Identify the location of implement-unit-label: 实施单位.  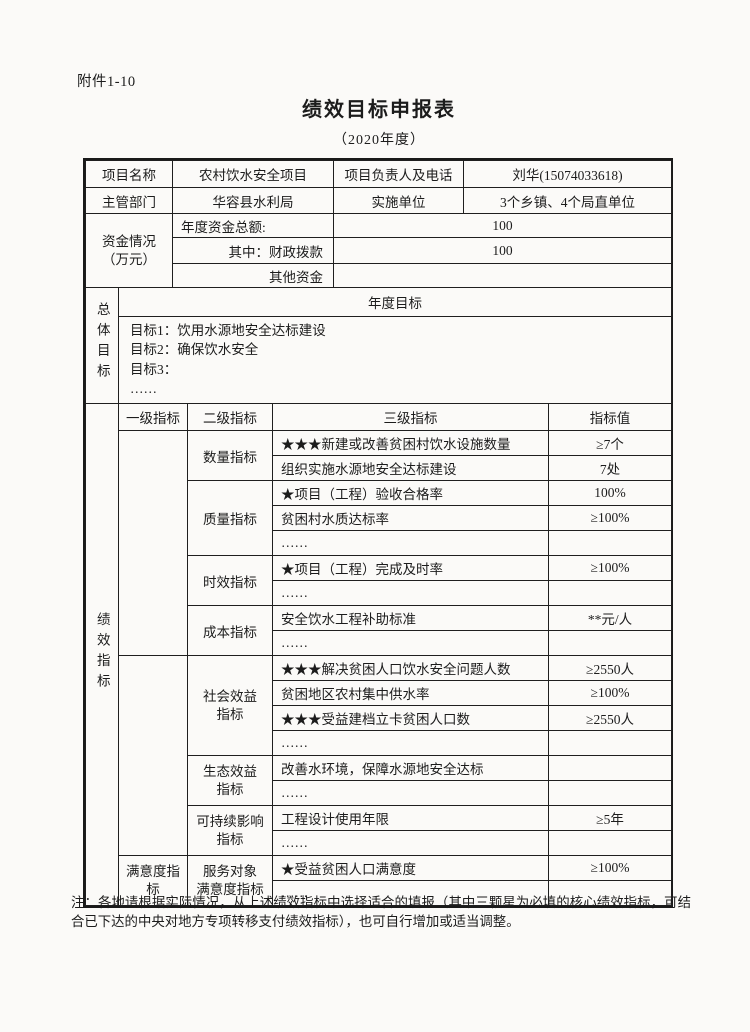
(398, 200).